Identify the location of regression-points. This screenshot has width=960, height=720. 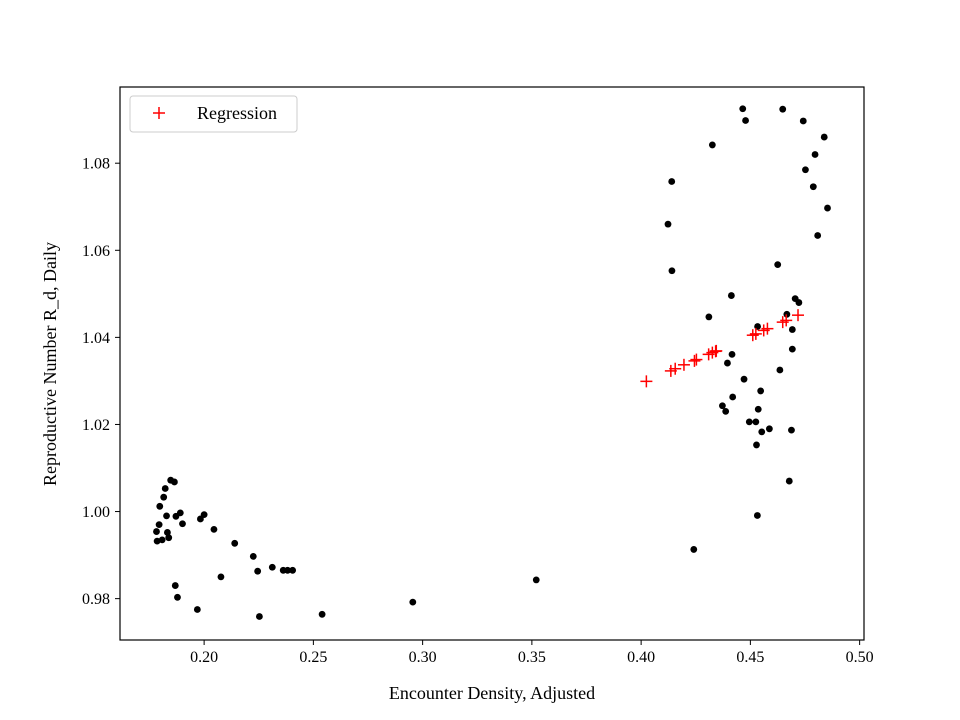
(722, 348).